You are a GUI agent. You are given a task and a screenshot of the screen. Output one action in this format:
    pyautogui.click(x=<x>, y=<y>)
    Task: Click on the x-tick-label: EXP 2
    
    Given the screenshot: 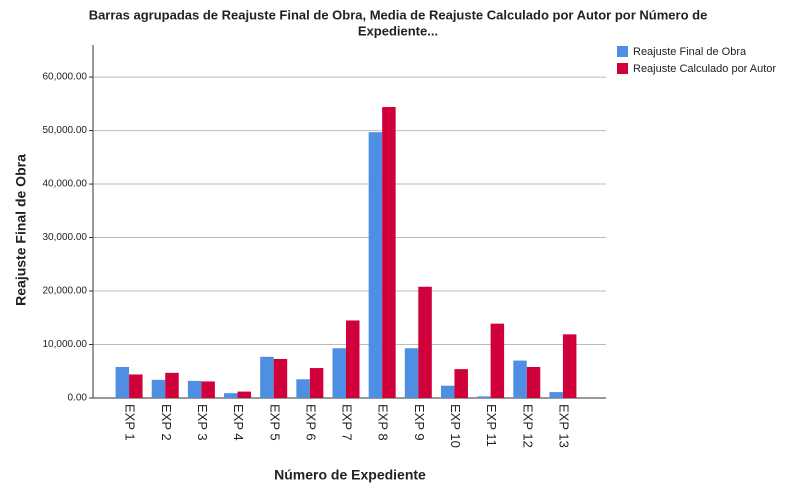 What is the action you would take?
    pyautogui.click(x=166, y=422)
    